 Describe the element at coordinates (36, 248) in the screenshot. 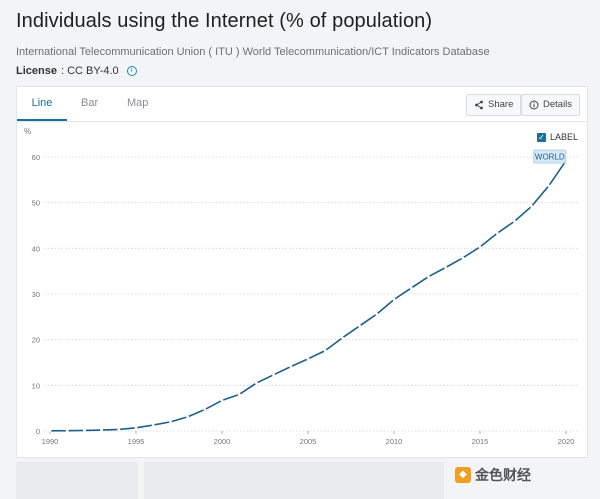

I see `y-tick-label: 40` at that location.